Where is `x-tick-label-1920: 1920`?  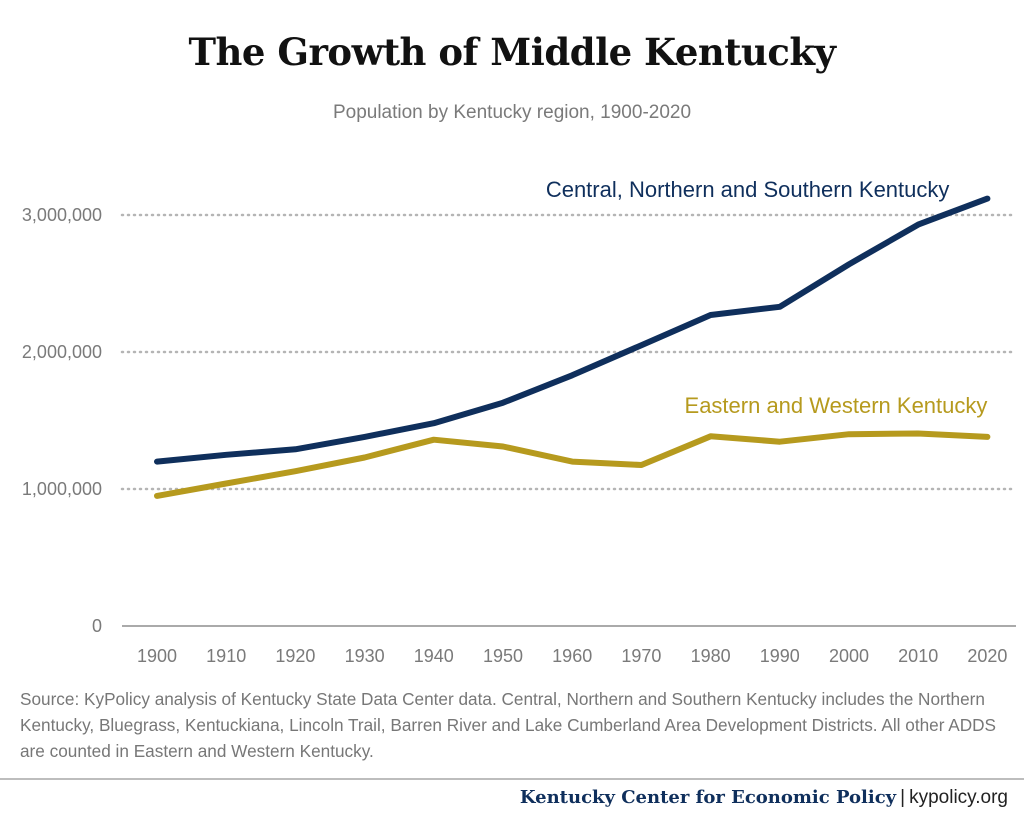 x-tick-label-1920: 1920 is located at coordinates (295, 656).